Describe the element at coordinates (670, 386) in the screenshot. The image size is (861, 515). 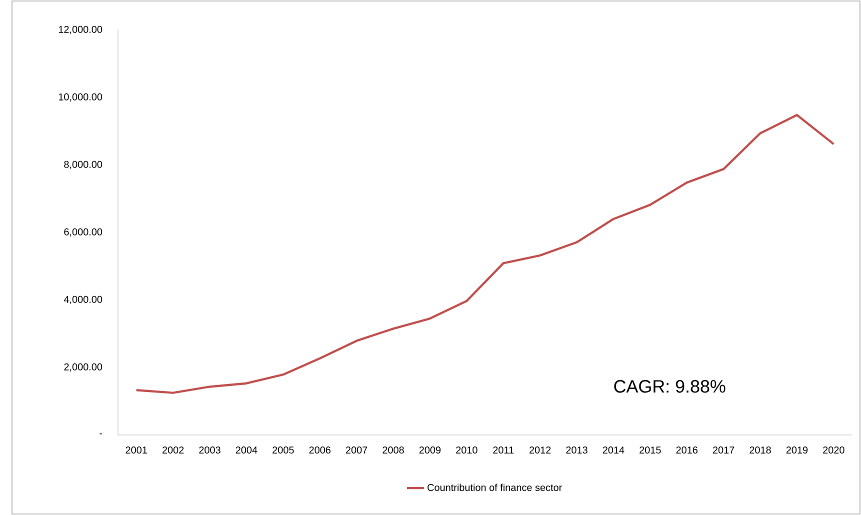
I see `annotation: CAGR: 9.88%` at that location.